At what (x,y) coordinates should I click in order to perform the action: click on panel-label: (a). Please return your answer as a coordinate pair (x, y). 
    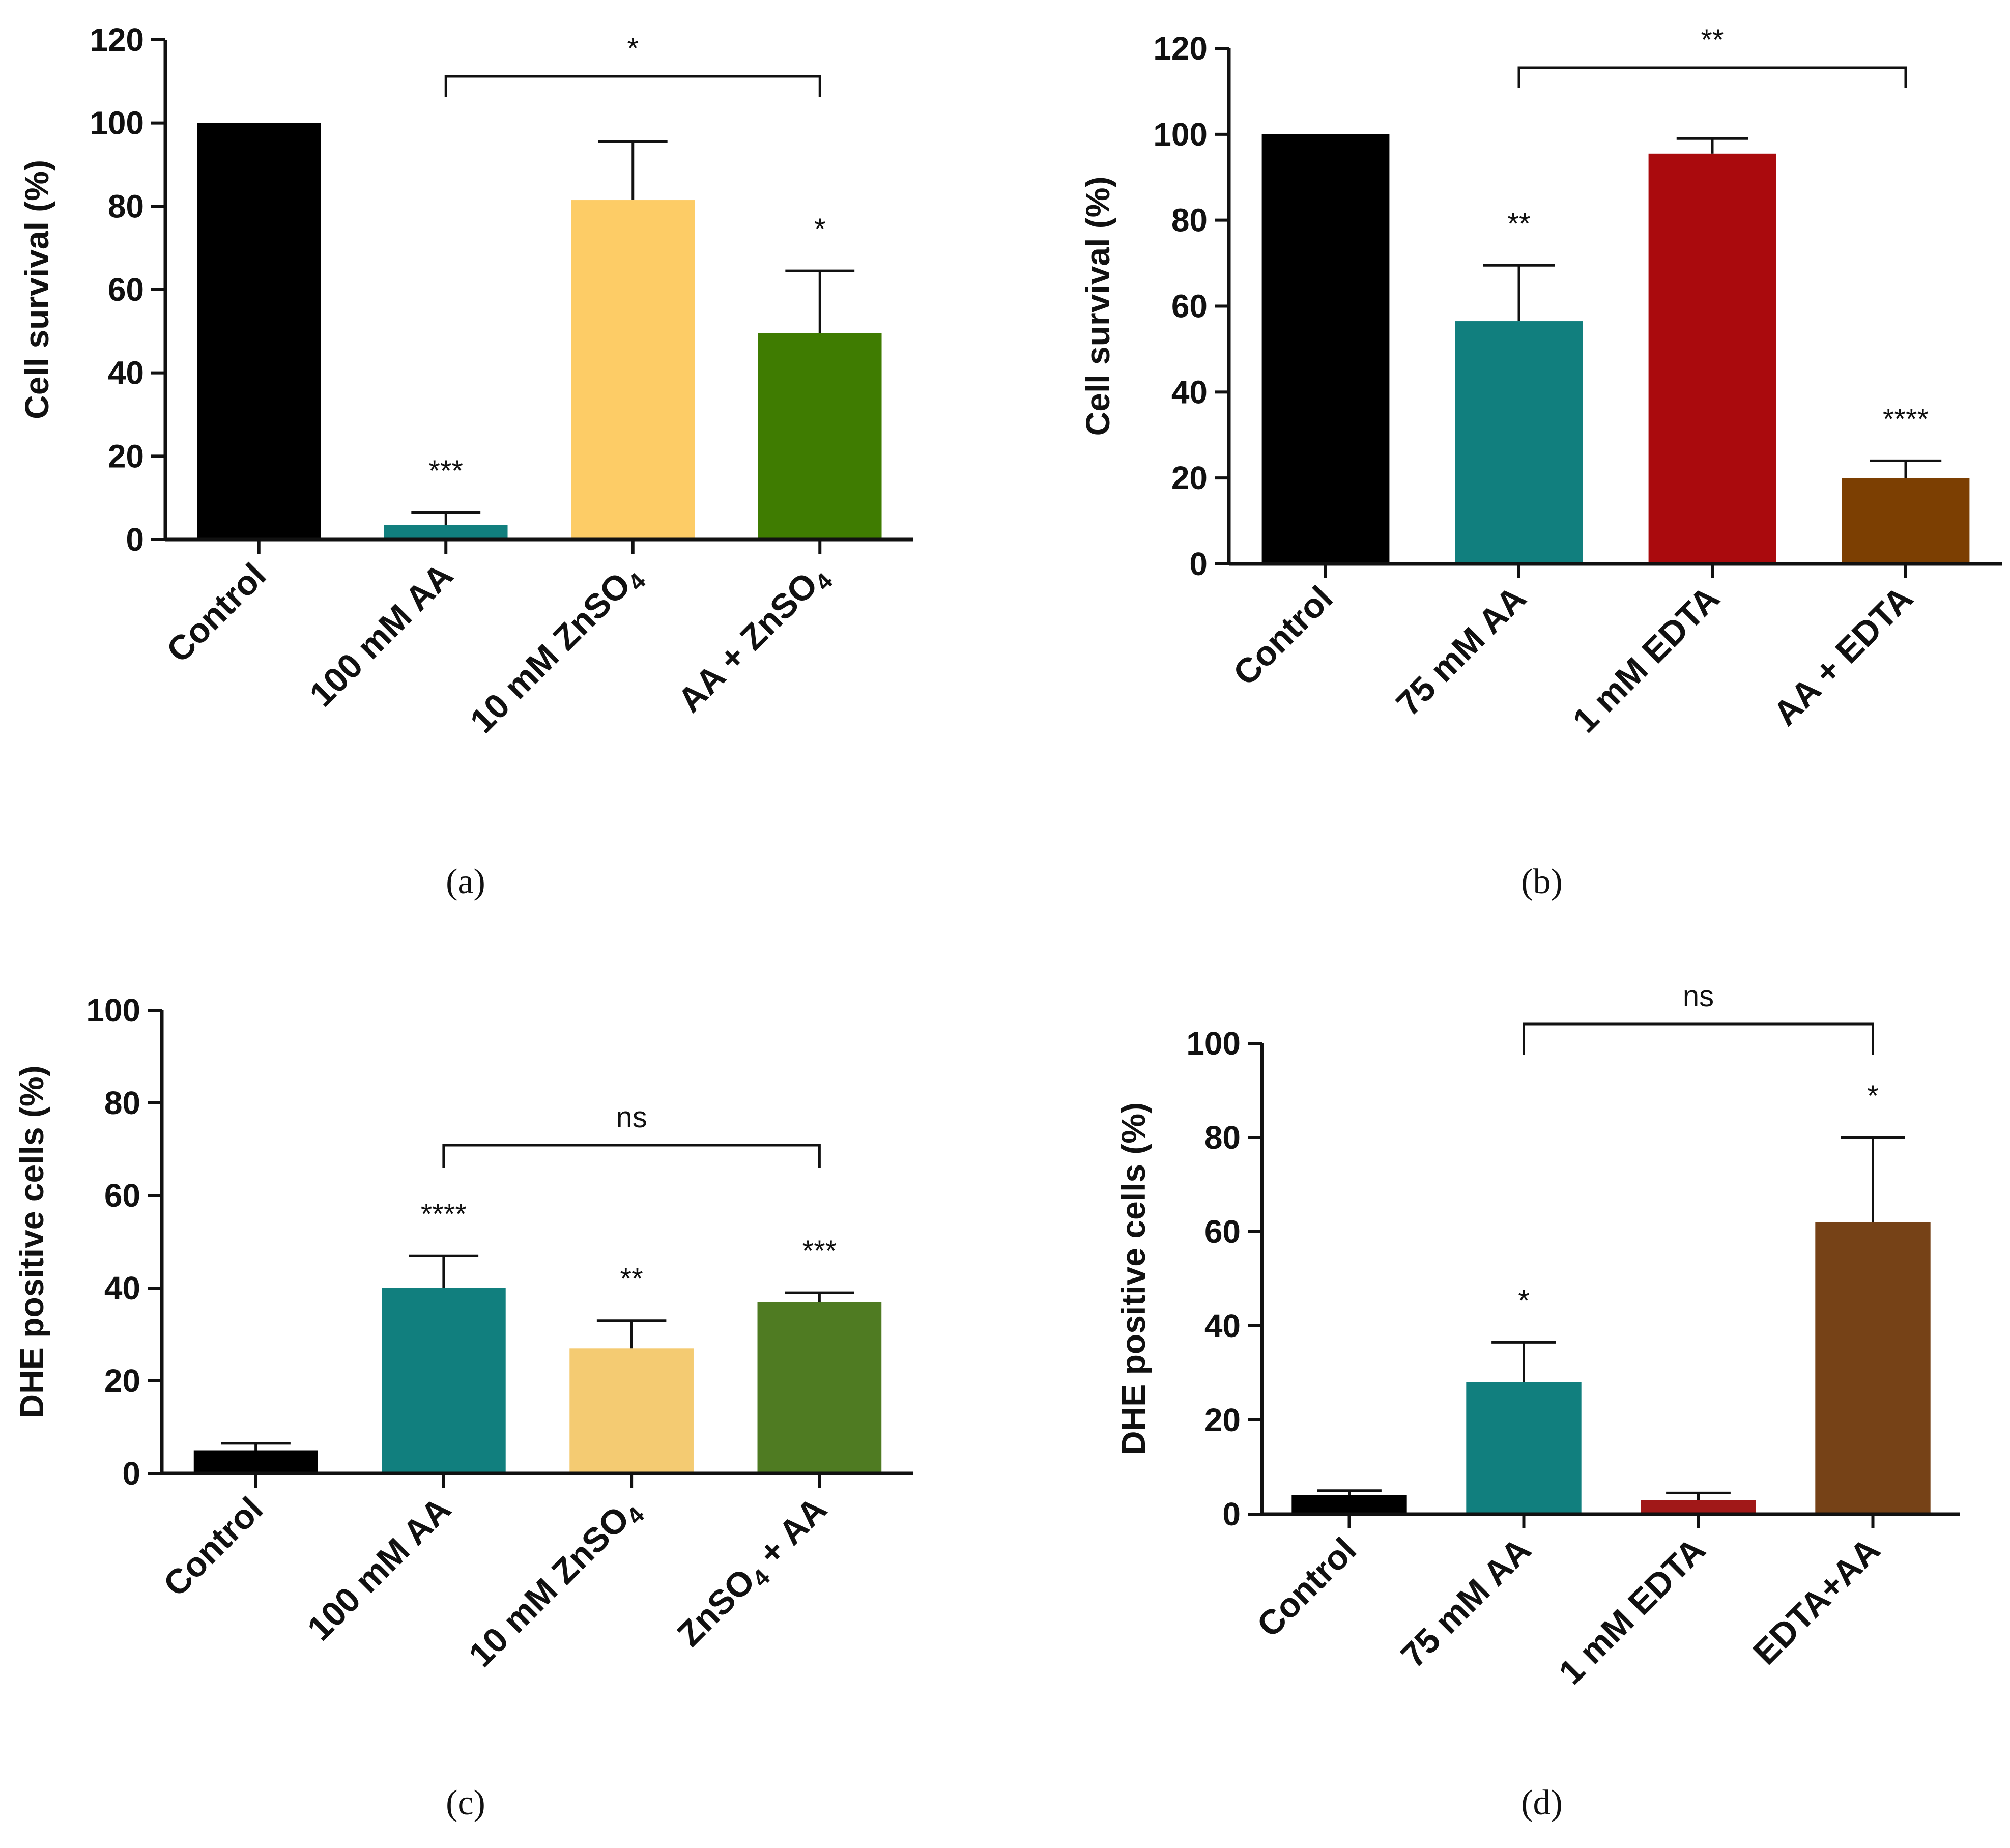
    Looking at the image, I should click on (466, 882).